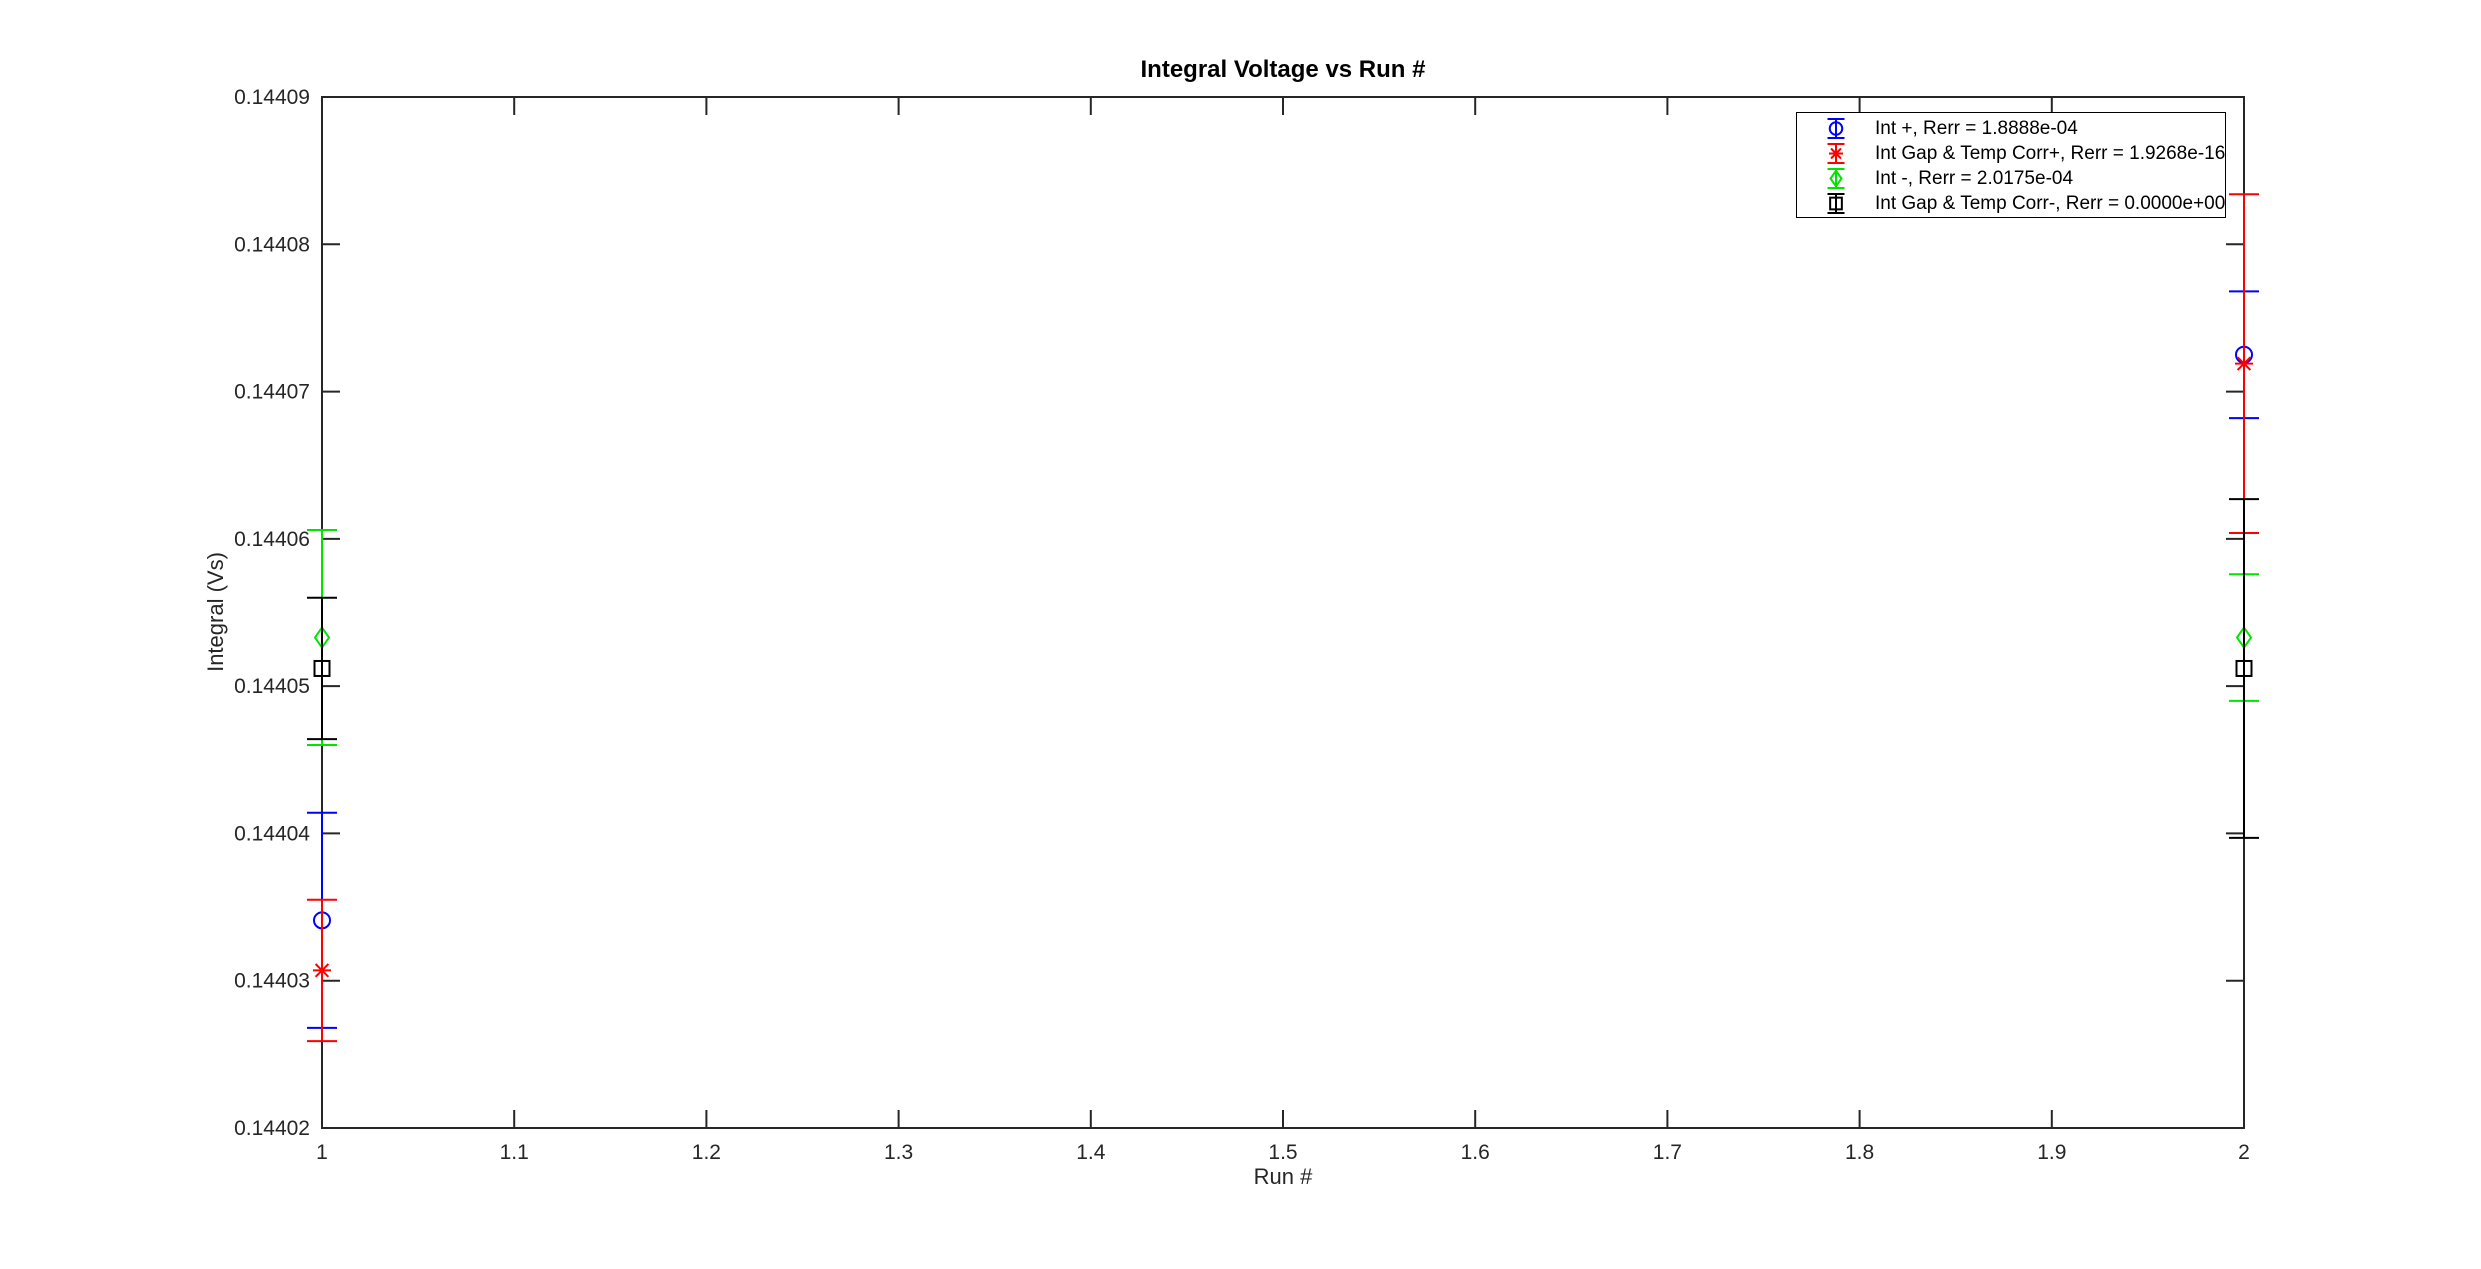 Image resolution: width=2481 pixels, height=1269 pixels. Describe the element at coordinates (1859, 1152) in the screenshot. I see `x-tick-label: 1.8` at that location.